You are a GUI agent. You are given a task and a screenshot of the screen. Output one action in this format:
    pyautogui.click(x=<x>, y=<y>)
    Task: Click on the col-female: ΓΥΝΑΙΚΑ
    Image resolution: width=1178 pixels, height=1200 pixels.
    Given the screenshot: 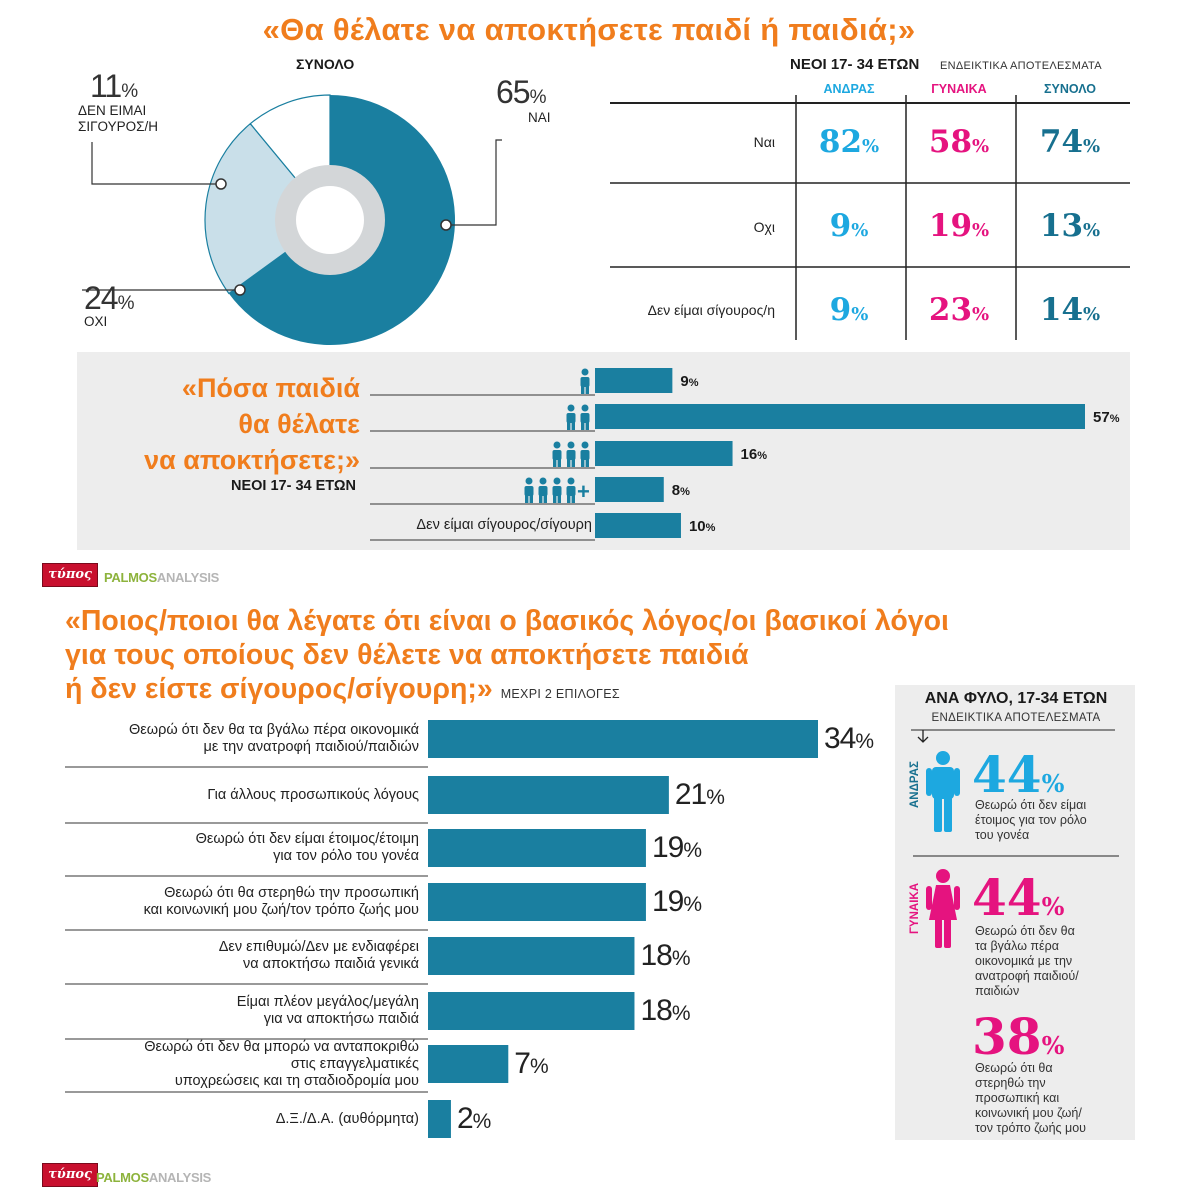 What is the action you would take?
    pyautogui.click(x=959, y=89)
    